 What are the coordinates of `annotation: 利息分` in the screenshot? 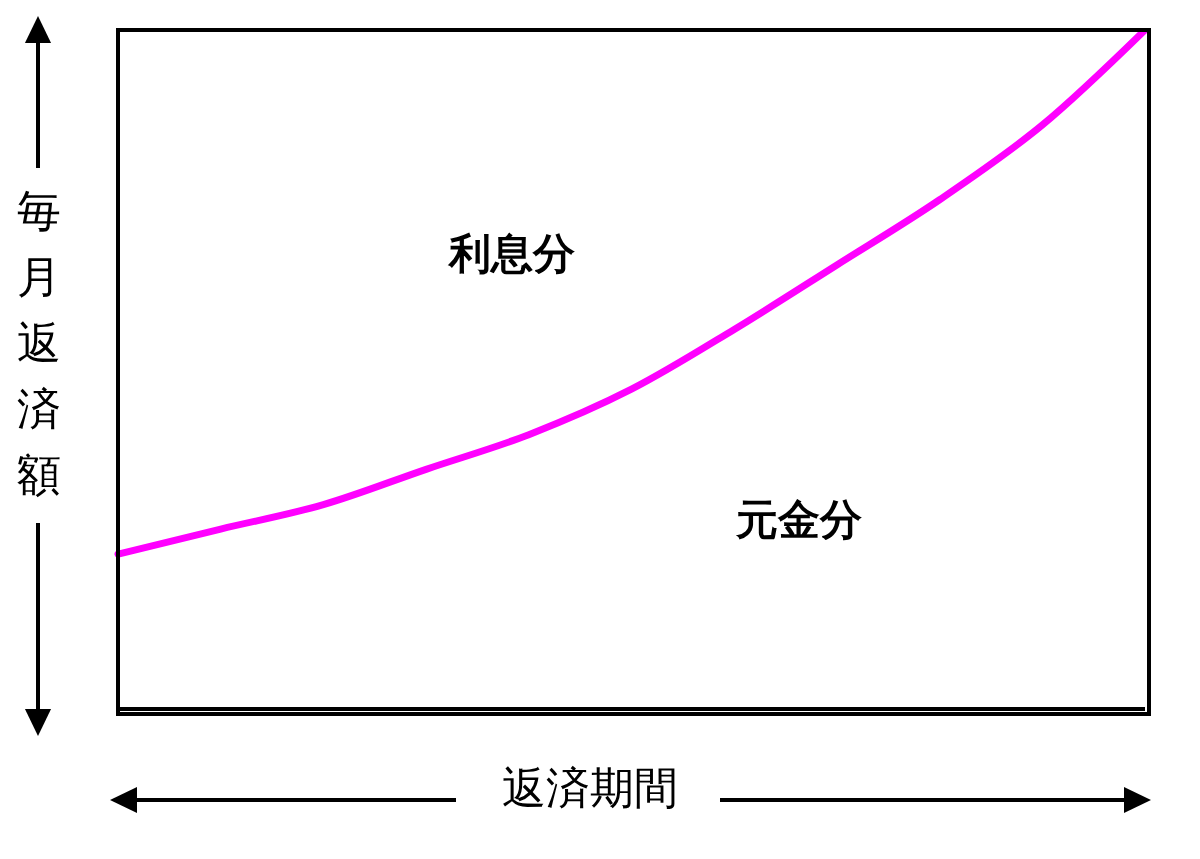 It's located at (512, 254).